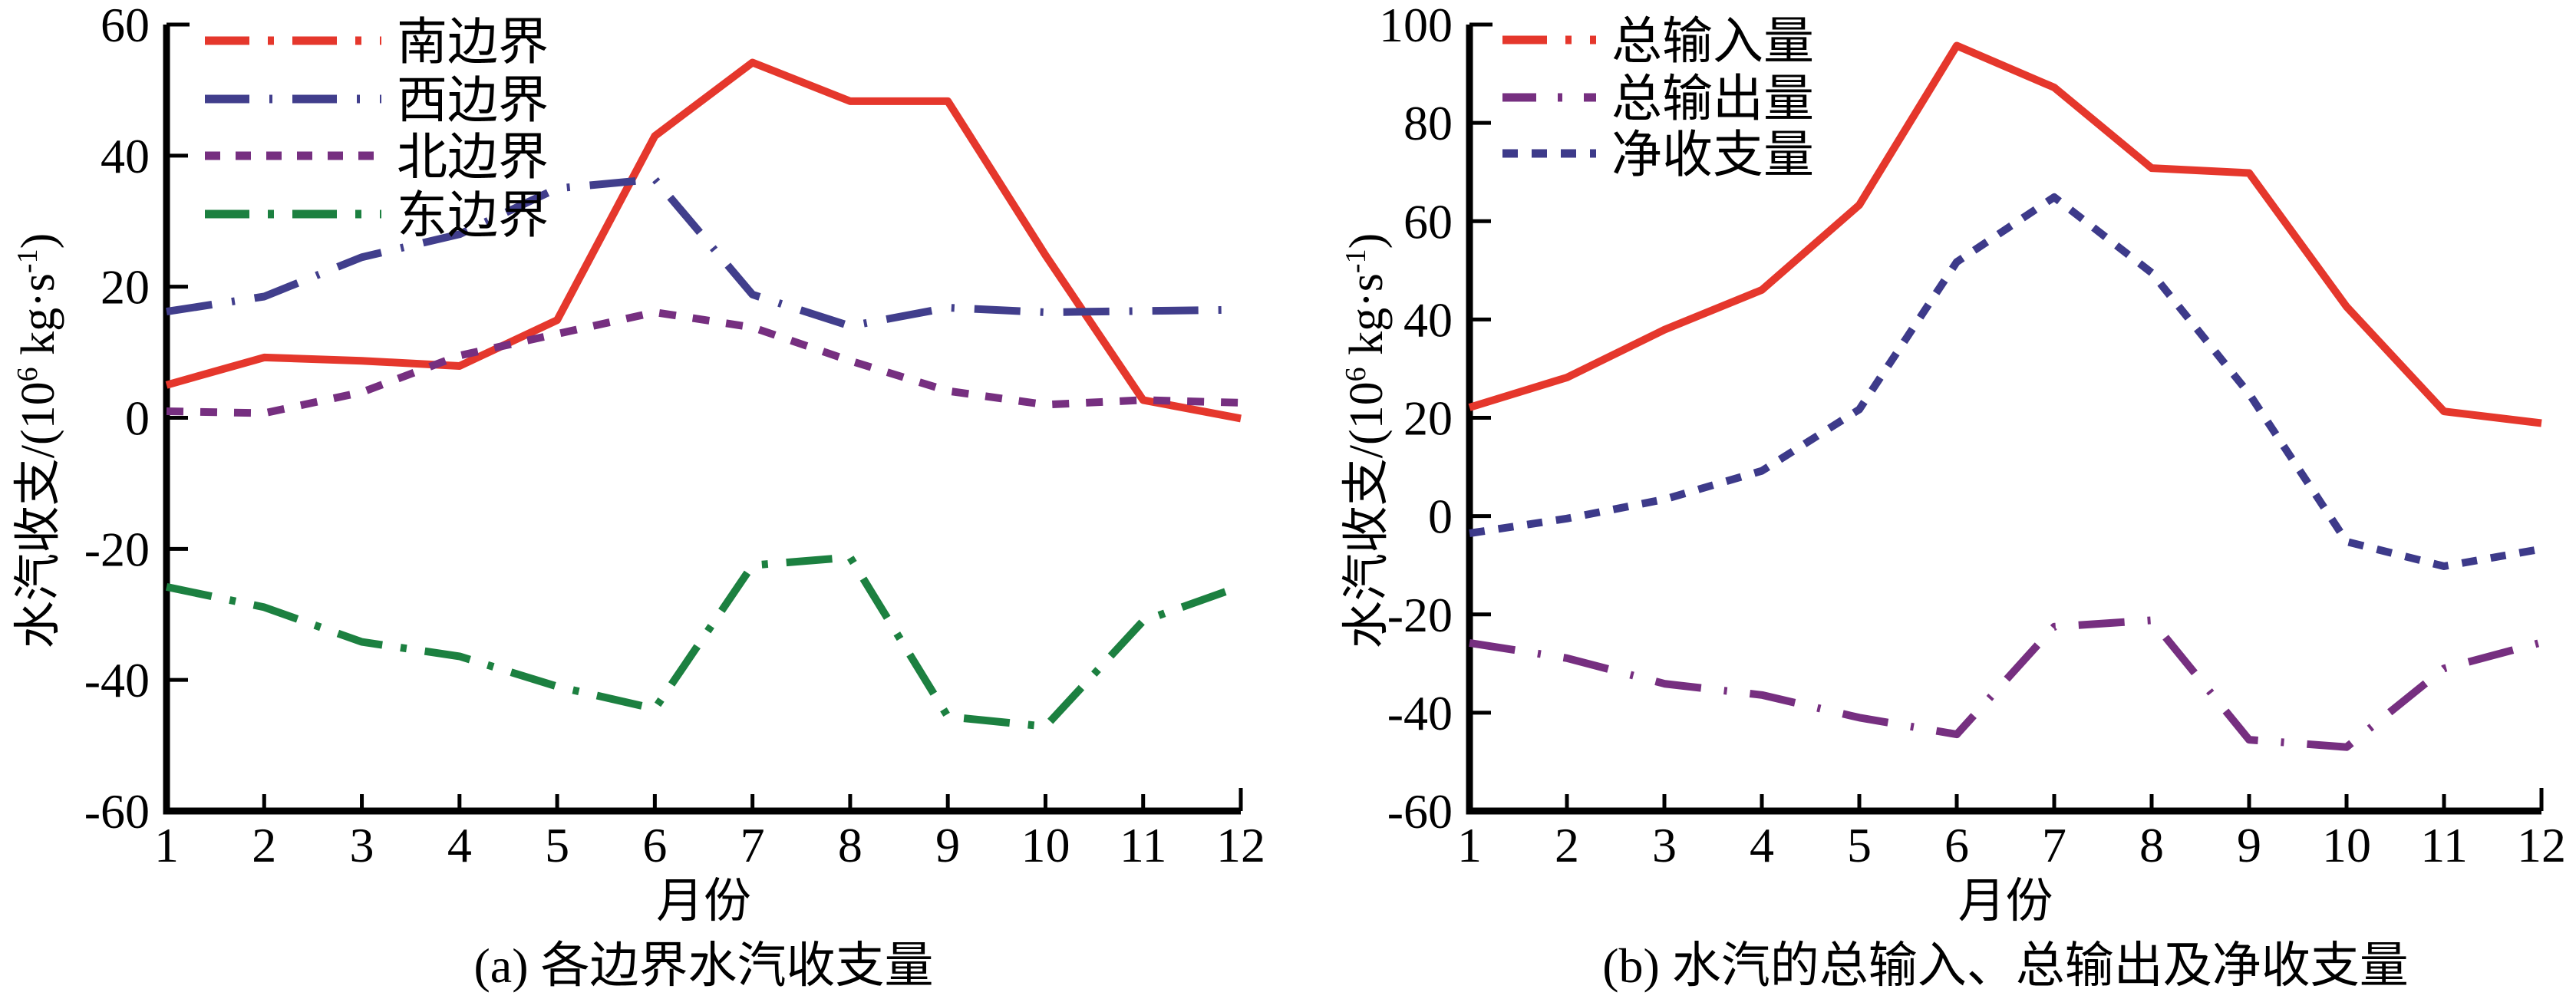 The image size is (2576, 999). I want to click on x-tick-label: 6, so click(1956, 845).